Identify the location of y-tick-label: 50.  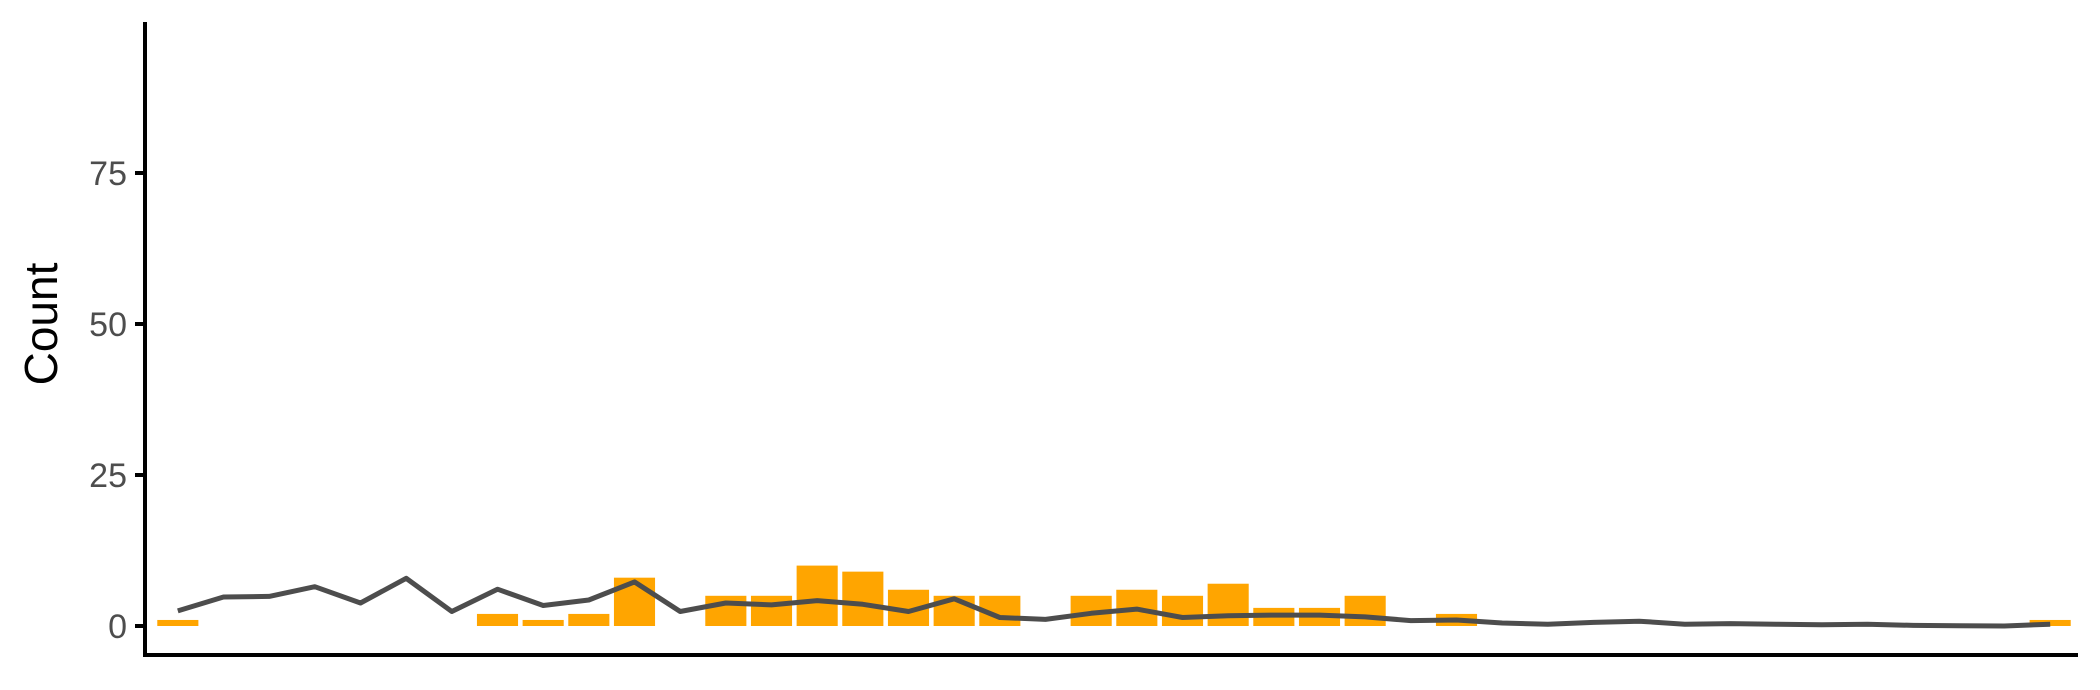
(108, 325).